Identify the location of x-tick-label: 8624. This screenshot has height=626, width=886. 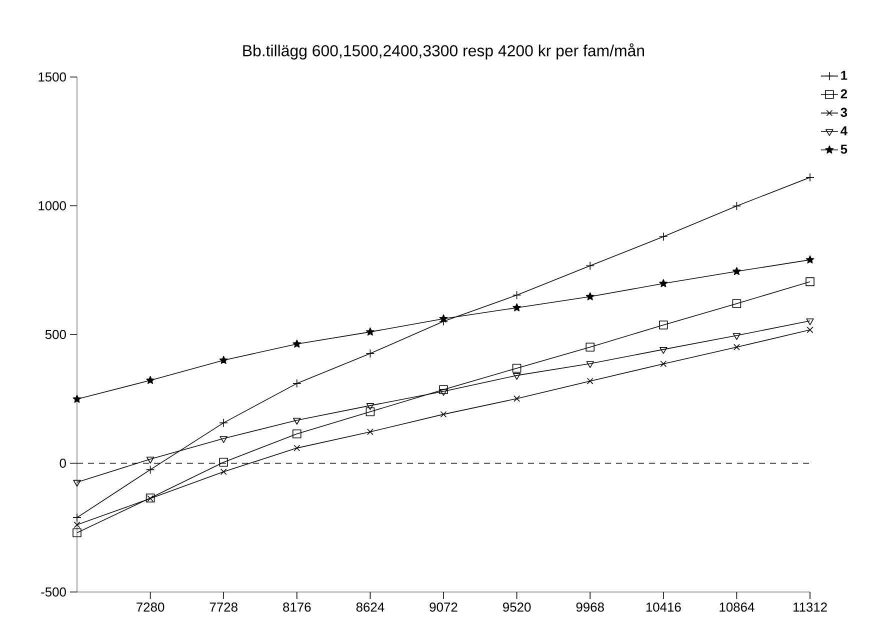
(370, 607).